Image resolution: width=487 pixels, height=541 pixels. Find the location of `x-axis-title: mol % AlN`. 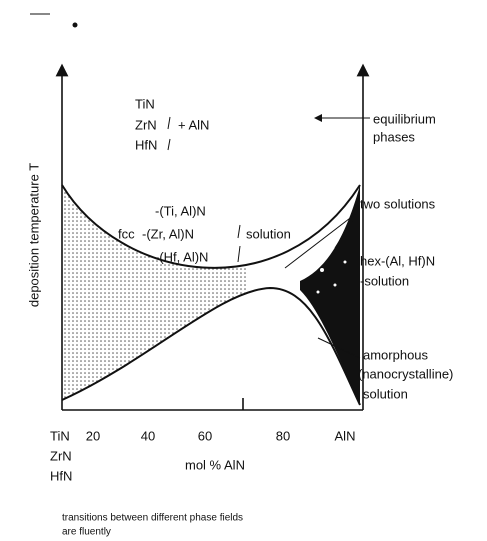

x-axis-title: mol % AlN is located at coordinates (215, 464).